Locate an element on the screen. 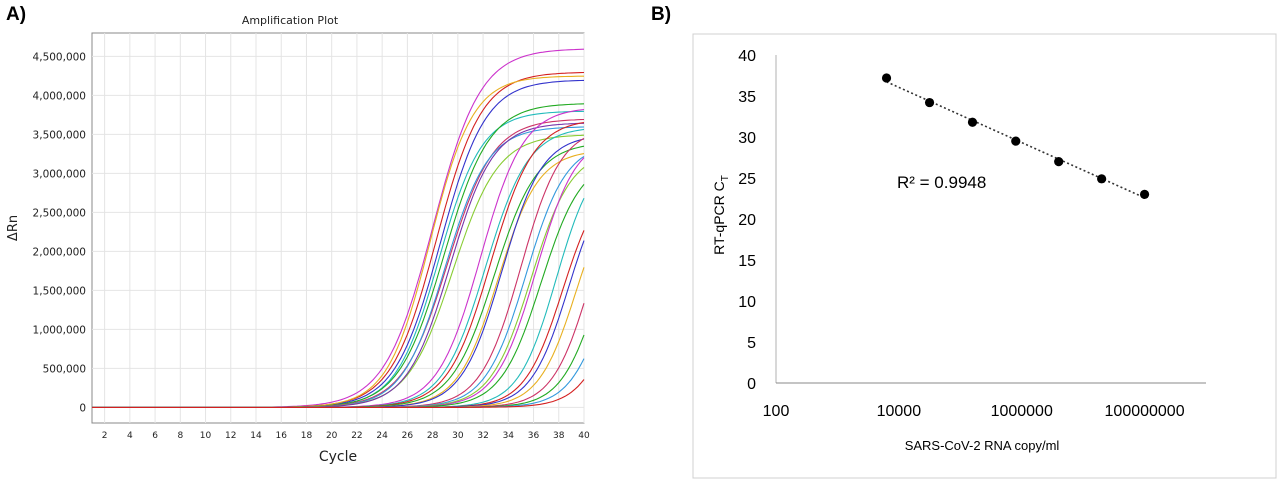  chart-a-x-tick-label: 34 is located at coordinates (509, 436).